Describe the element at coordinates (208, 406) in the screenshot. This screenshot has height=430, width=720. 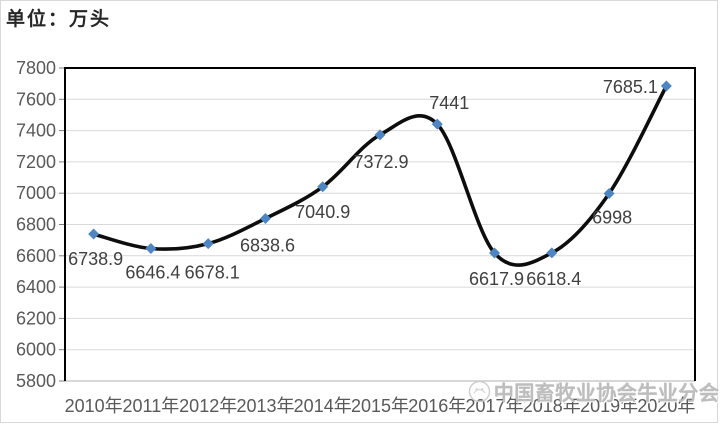
I see `x-axis-label: 2012年` at that location.